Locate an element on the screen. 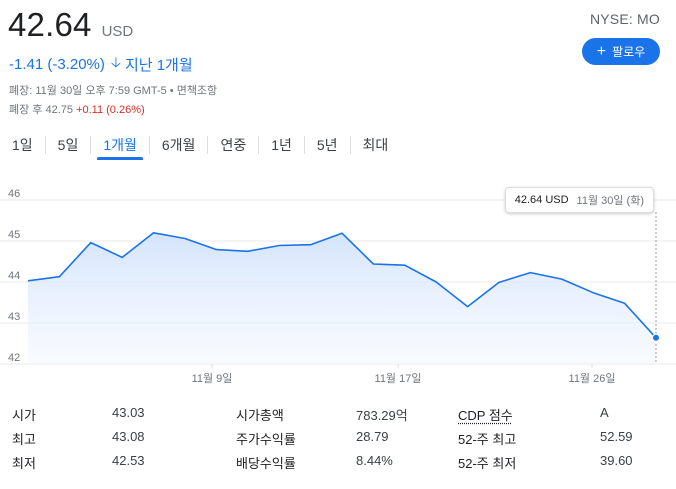  stats-row: 최저 42.53 배당수익률 8.44% 52-주 최저 39.60 is located at coordinates (338, 465).